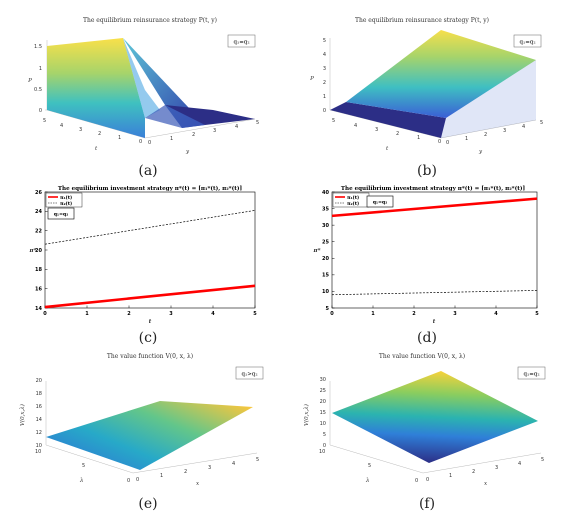 This screenshot has height=517, width=572. I want to click on legend-text-a: q₁=q₂, so click(241, 43).